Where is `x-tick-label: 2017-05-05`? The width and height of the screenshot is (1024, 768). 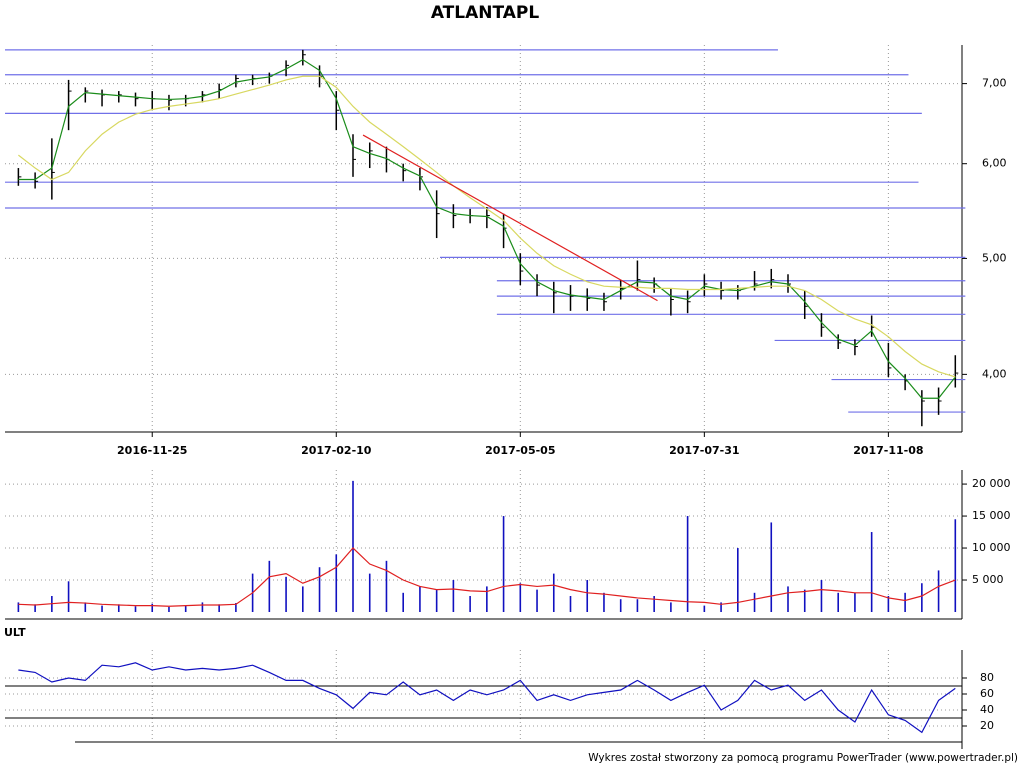 x-tick-label: 2017-05-05 is located at coordinates (520, 450).